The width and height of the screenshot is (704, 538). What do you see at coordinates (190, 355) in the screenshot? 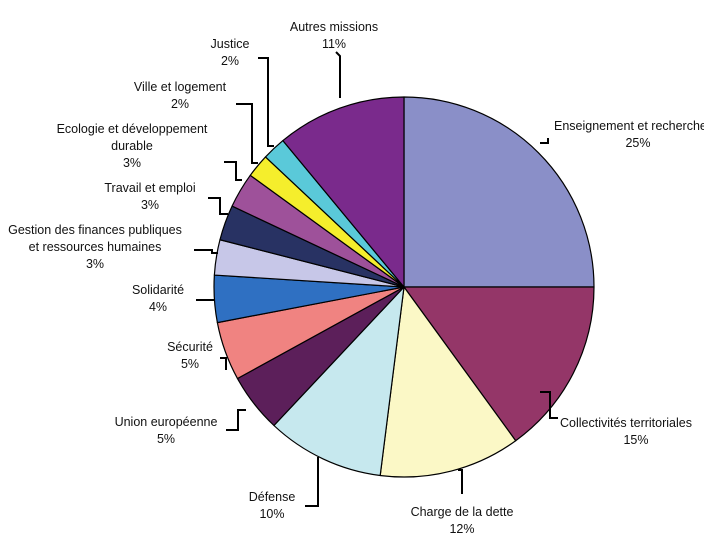
I see `slice-label: Sécurité 5%` at bounding box center [190, 355].